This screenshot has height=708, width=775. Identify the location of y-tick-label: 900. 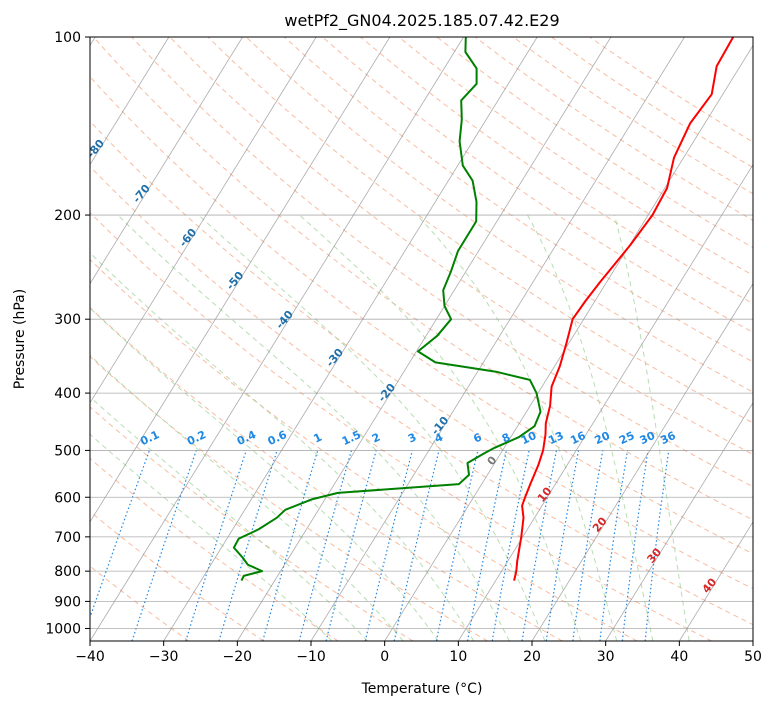
(67, 602).